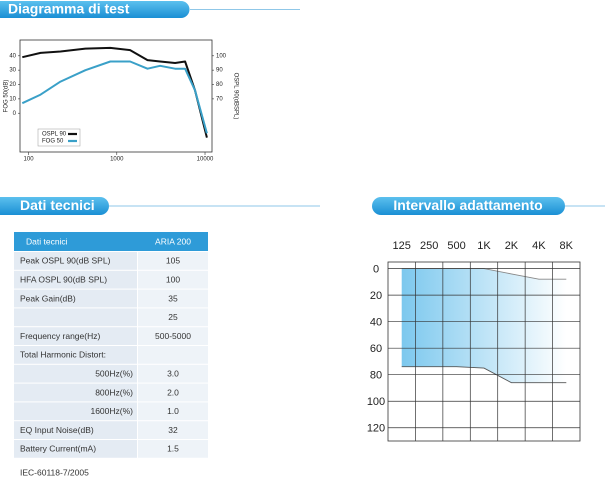 The image size is (611, 478). I want to click on row-value: 500-5000, so click(173, 336).